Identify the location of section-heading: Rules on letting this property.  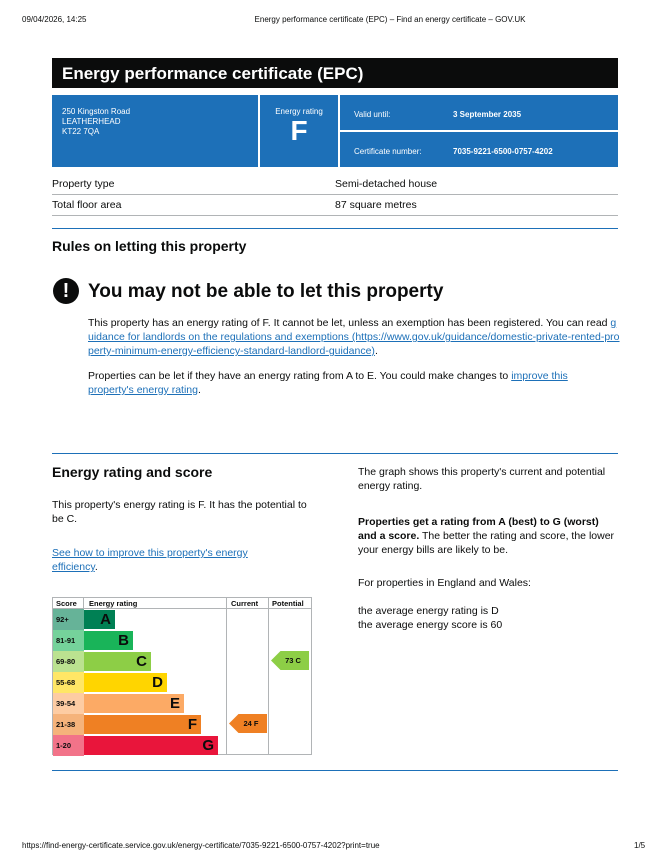
(149, 246).